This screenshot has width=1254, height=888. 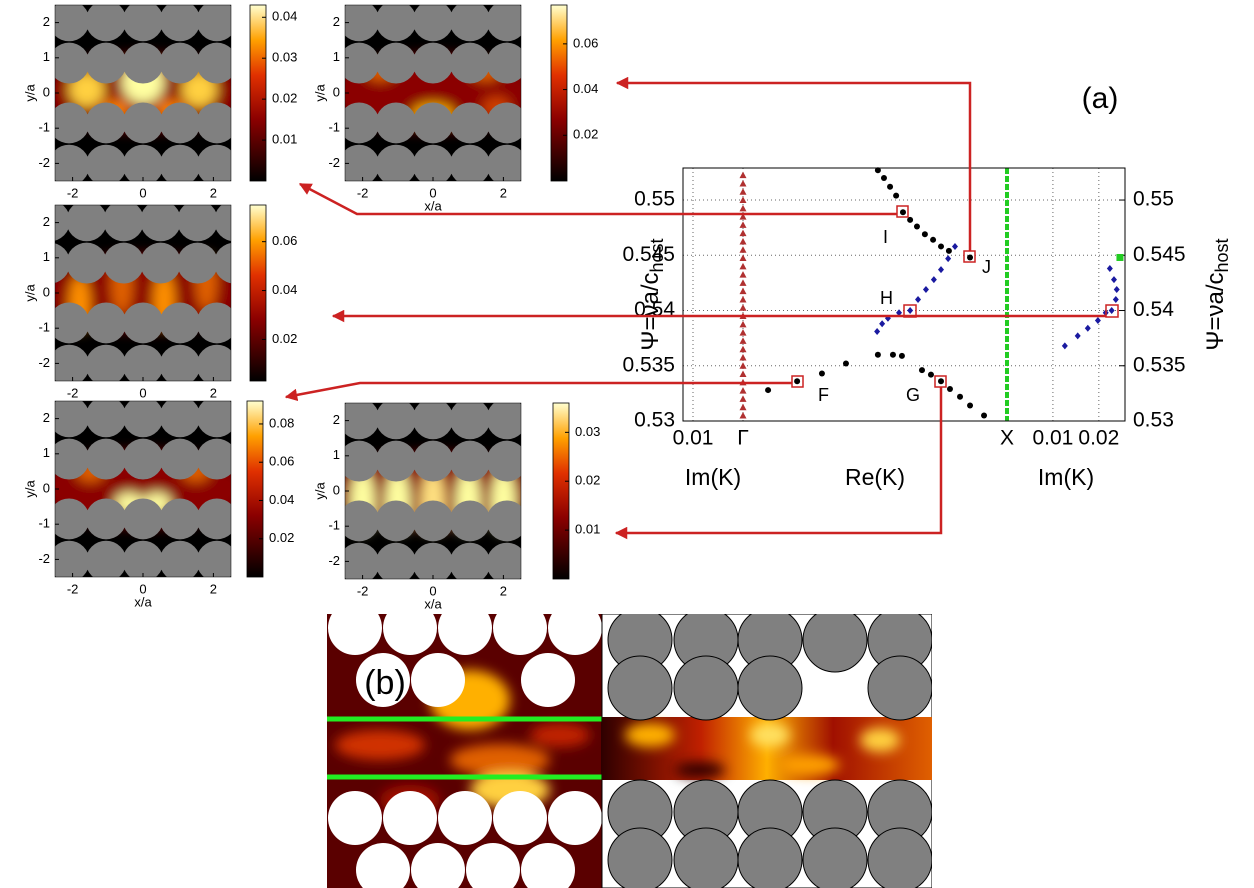 What do you see at coordinates (1153, 309) in the screenshot?
I see `y2-tick-label: 0.54` at bounding box center [1153, 309].